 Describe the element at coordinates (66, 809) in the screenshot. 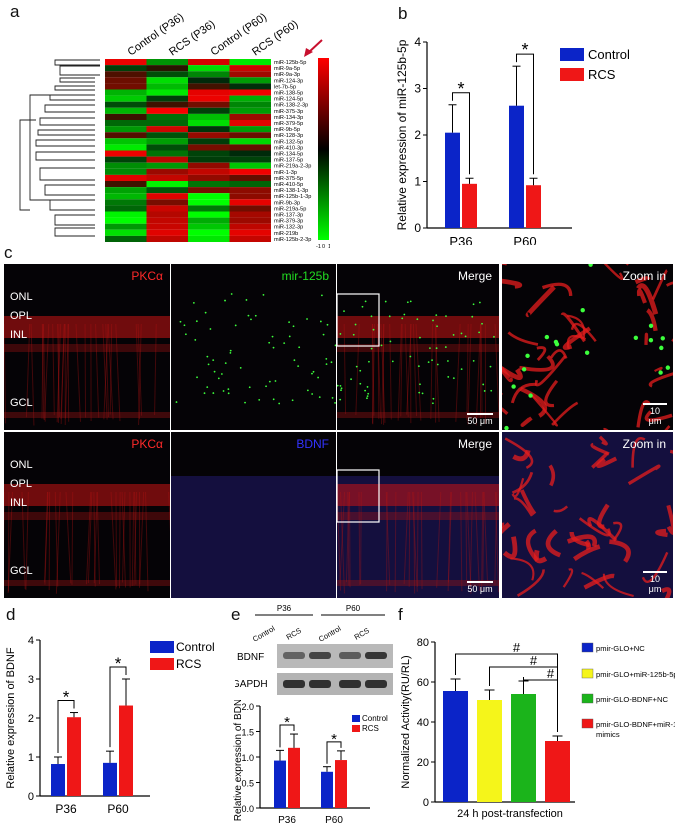

I see `x-tick-label: P36` at that location.